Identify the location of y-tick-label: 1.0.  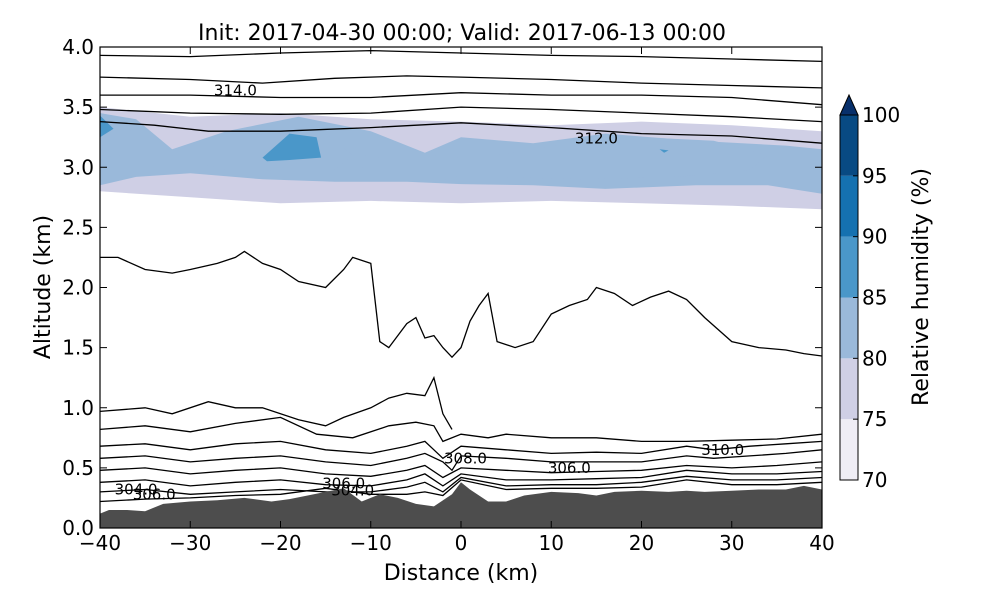
(78, 408).